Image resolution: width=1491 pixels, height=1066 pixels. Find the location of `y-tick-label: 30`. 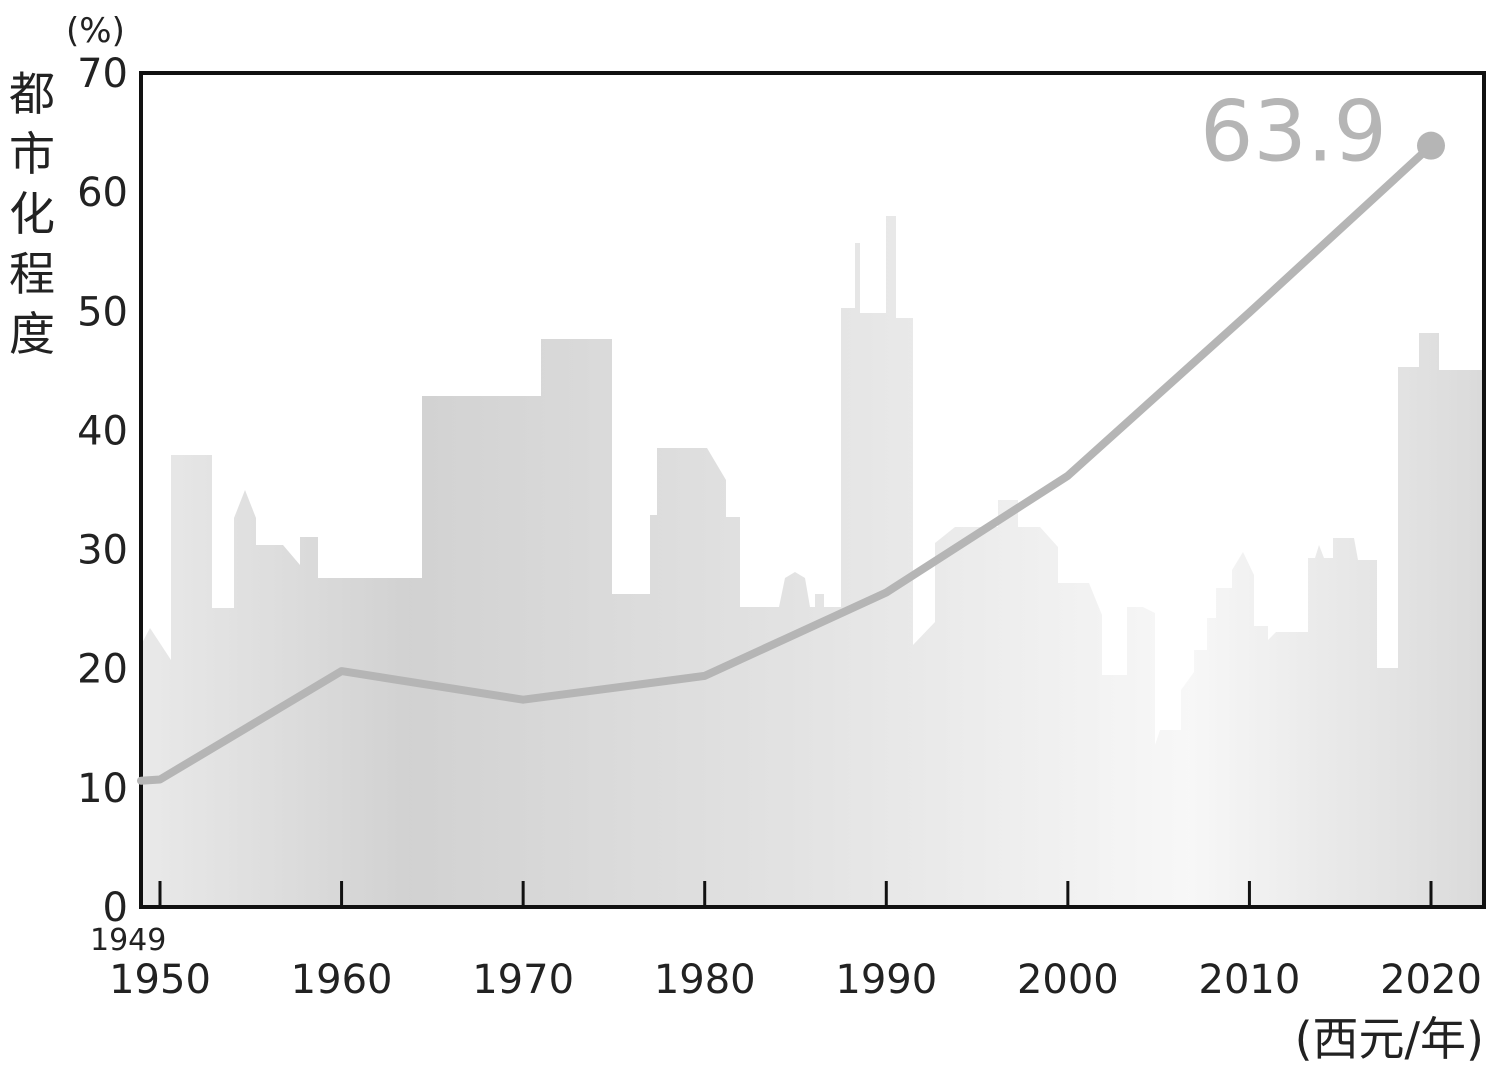

y-tick-label: 30 is located at coordinates (102, 551).